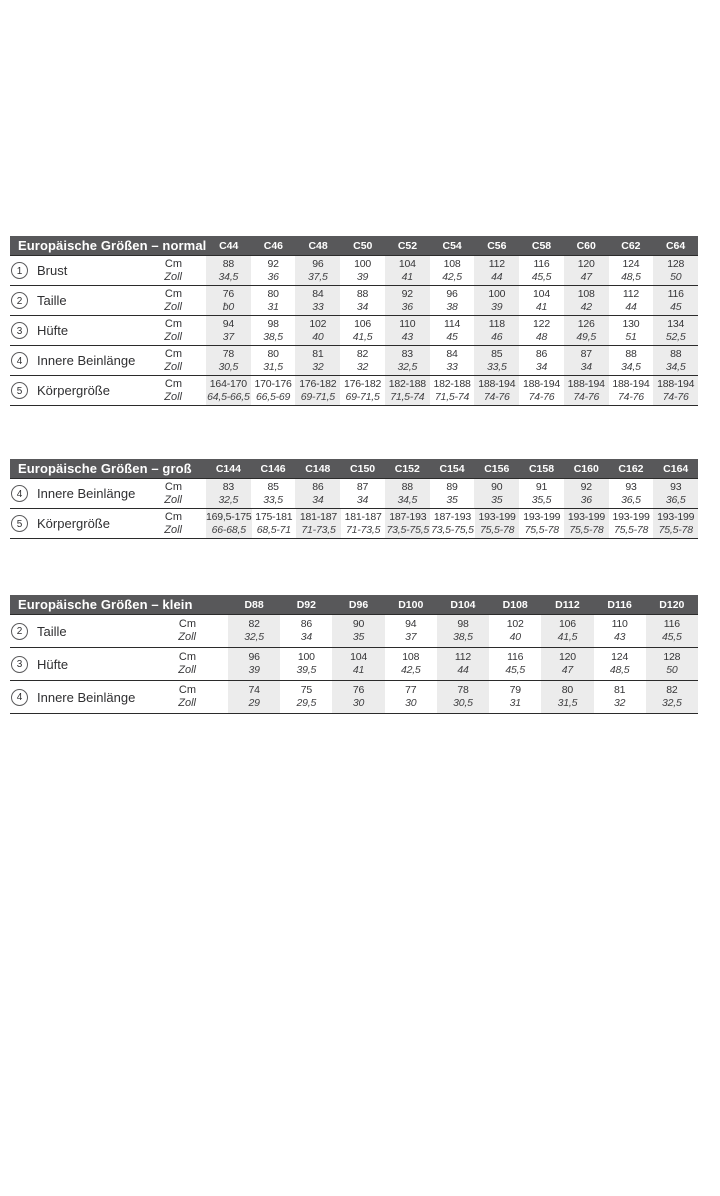 The width and height of the screenshot is (720, 1196). Describe the element at coordinates (463, 703) in the screenshot. I see `zoll-value: 30,5` at that location.